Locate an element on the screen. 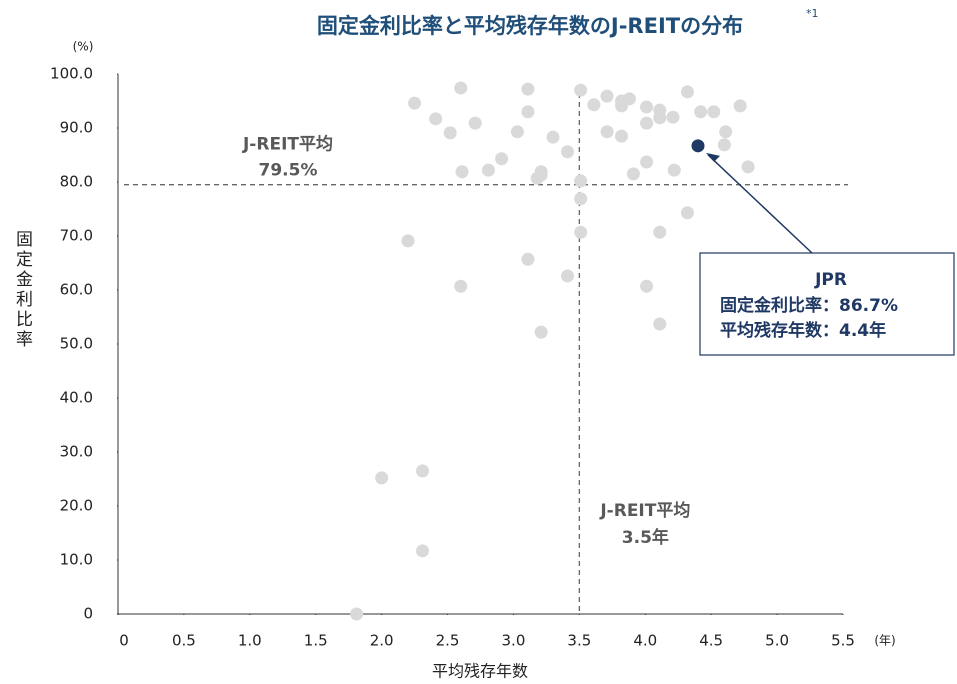  y-tick-label: 60.0 is located at coordinates (76, 290).